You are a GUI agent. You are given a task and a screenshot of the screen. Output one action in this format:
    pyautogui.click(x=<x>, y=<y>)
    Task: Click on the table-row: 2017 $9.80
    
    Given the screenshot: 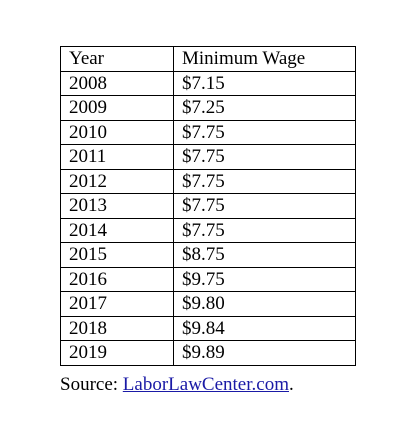 What is the action you would take?
    pyautogui.click(x=208, y=304)
    